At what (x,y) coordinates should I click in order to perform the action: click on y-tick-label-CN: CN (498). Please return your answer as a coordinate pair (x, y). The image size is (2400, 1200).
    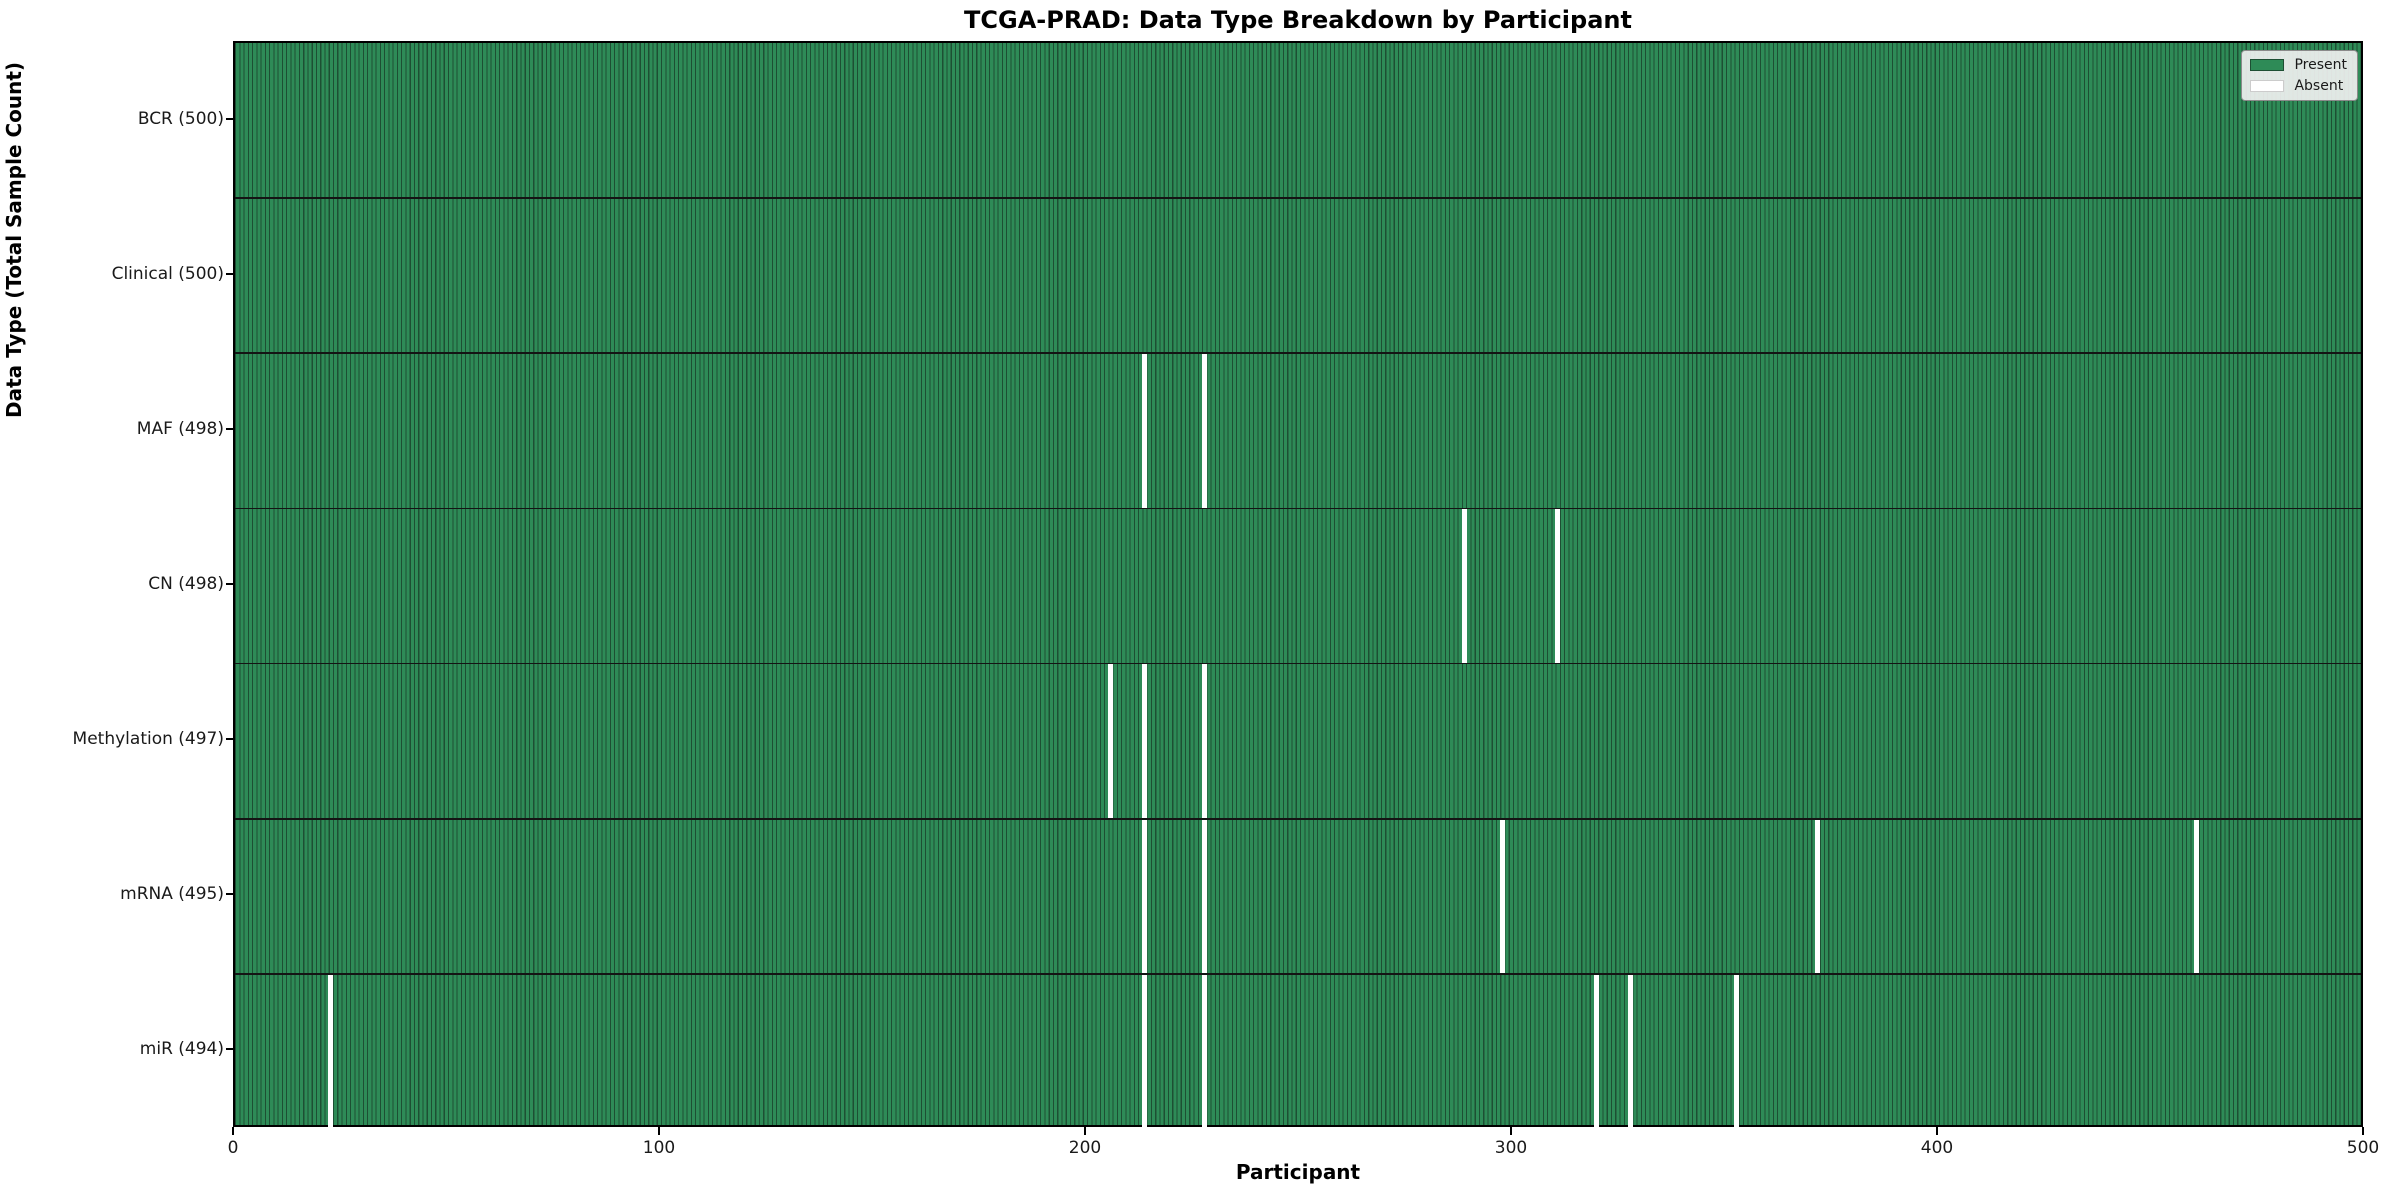
    Looking at the image, I should click on (186, 584).